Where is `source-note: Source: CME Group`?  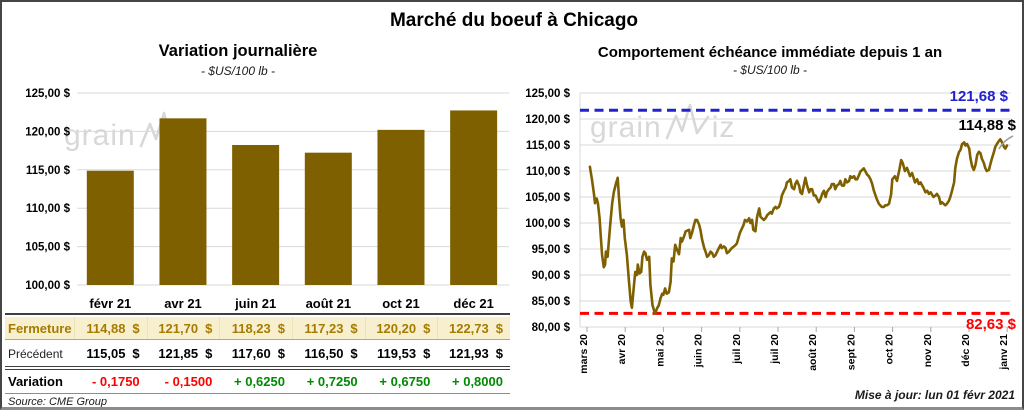
source-note: Source: CME Group is located at coordinates (257, 400).